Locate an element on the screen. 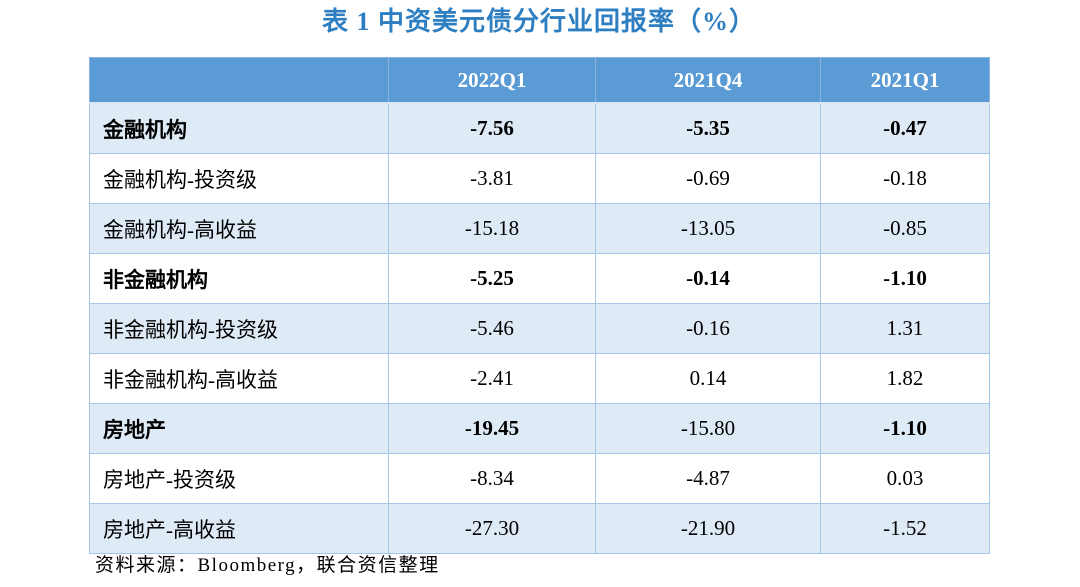 The height and width of the screenshot is (587, 1080). table-row: 金融机构-高收益 -15.18 -13.05 -0.85 is located at coordinates (539, 228).